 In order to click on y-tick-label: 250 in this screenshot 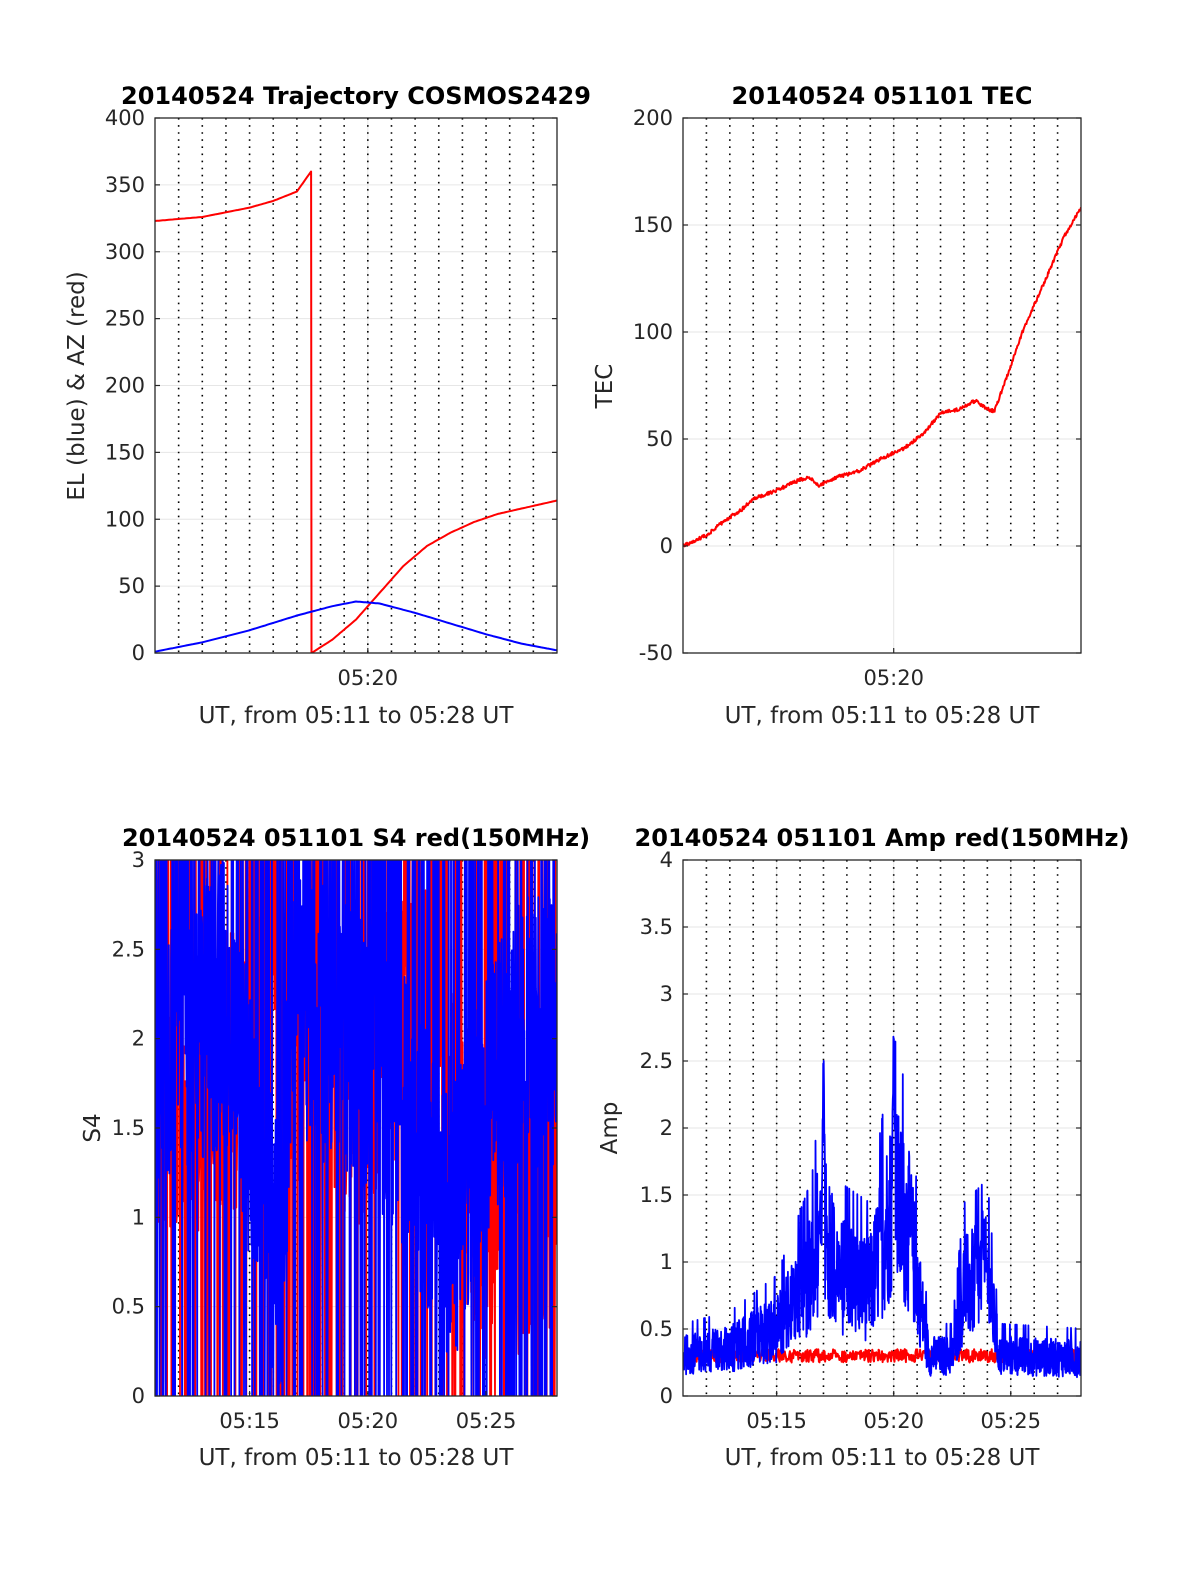, I will do `click(125, 319)`.